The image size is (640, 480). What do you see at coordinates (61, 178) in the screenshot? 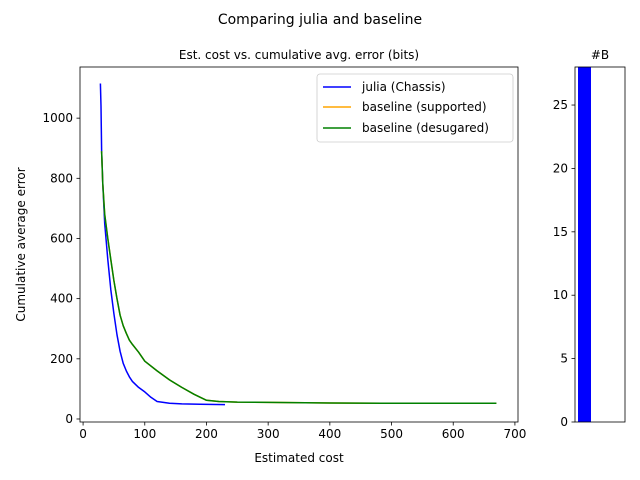
I see `y-tick-label: 800` at bounding box center [61, 178].